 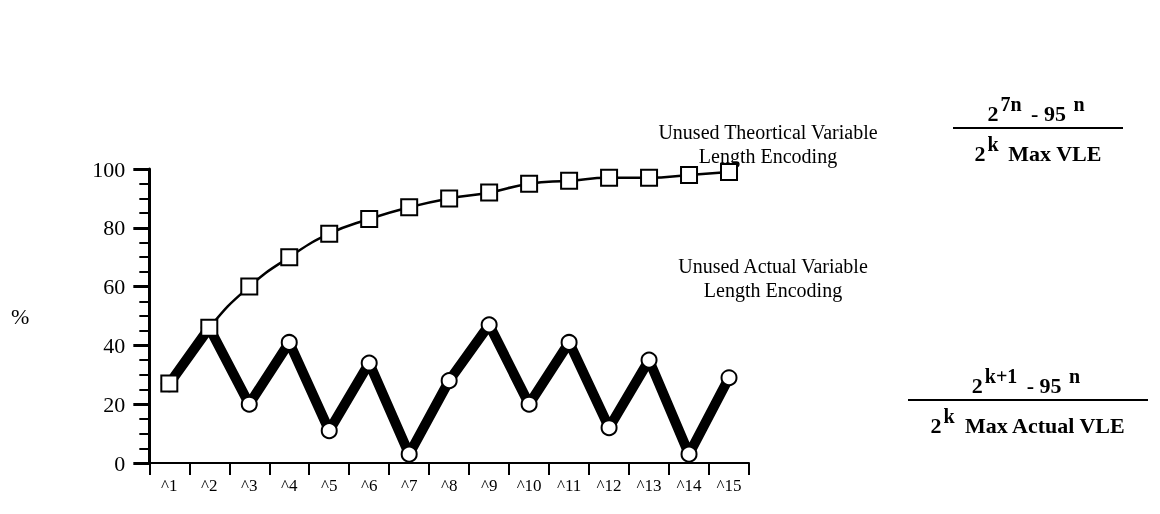 I want to click on y-tick-label: 60, so click(x=114, y=287).